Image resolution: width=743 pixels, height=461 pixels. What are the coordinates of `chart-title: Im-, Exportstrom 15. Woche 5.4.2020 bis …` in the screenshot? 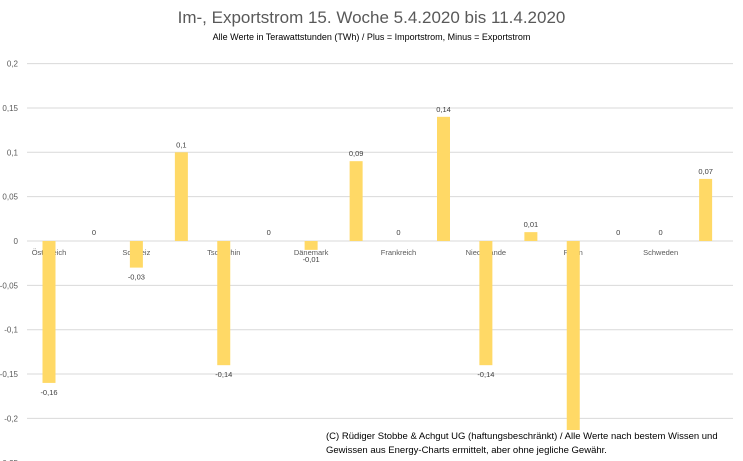 It's located at (371, 17).